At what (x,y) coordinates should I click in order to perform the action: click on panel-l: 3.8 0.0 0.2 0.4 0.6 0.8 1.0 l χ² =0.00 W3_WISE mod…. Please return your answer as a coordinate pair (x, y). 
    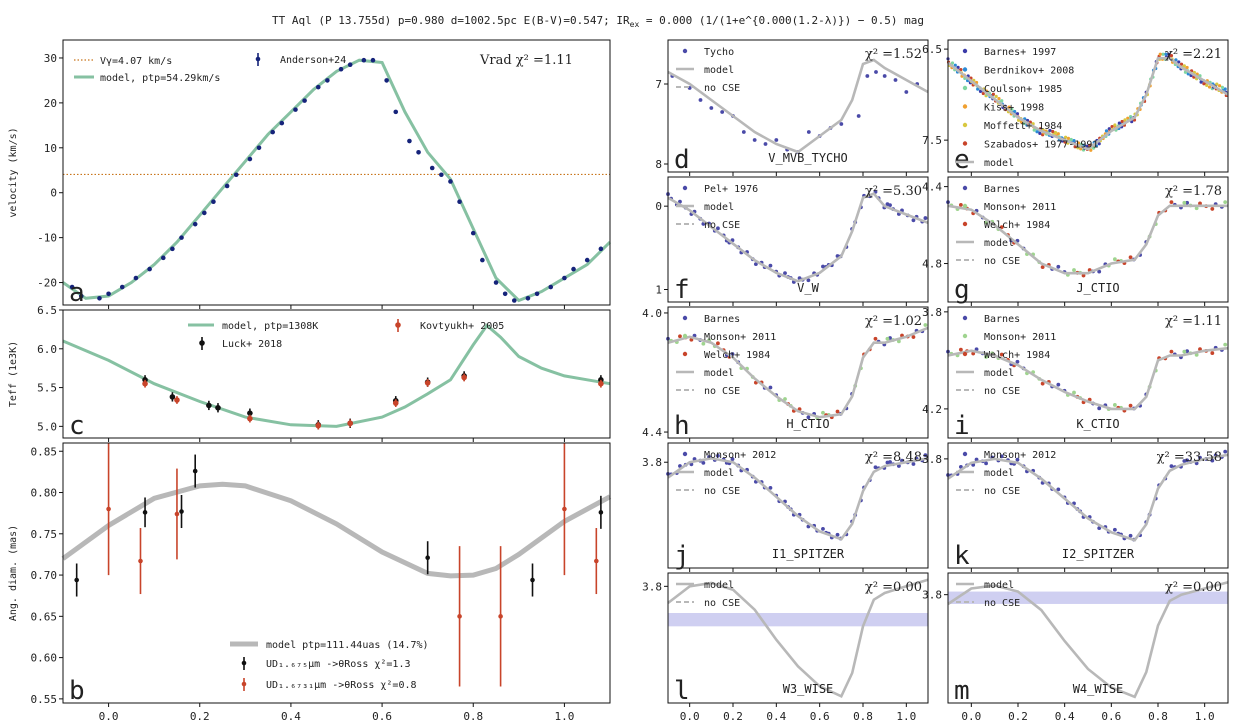
    Looking at the image, I should click on (785, 647).